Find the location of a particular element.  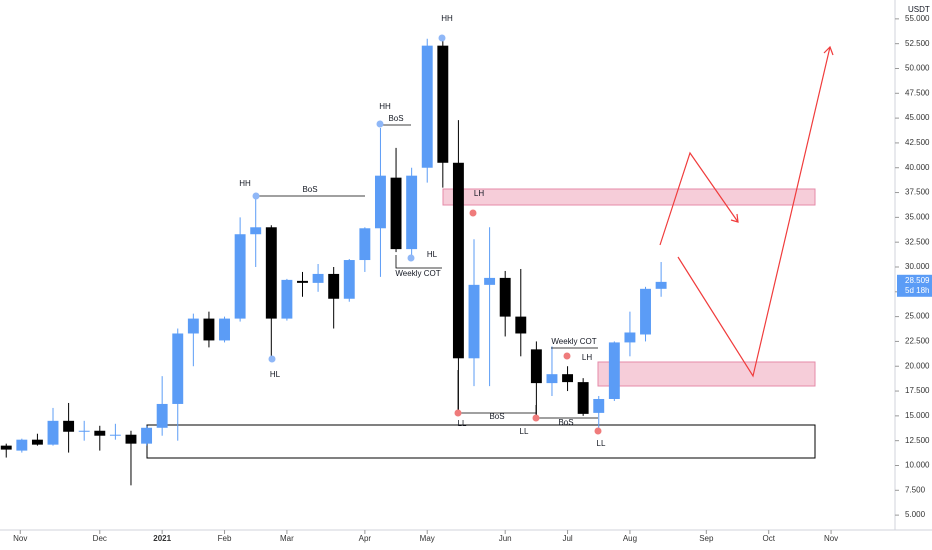

y-tick-label: 10.000 is located at coordinates (917, 465).